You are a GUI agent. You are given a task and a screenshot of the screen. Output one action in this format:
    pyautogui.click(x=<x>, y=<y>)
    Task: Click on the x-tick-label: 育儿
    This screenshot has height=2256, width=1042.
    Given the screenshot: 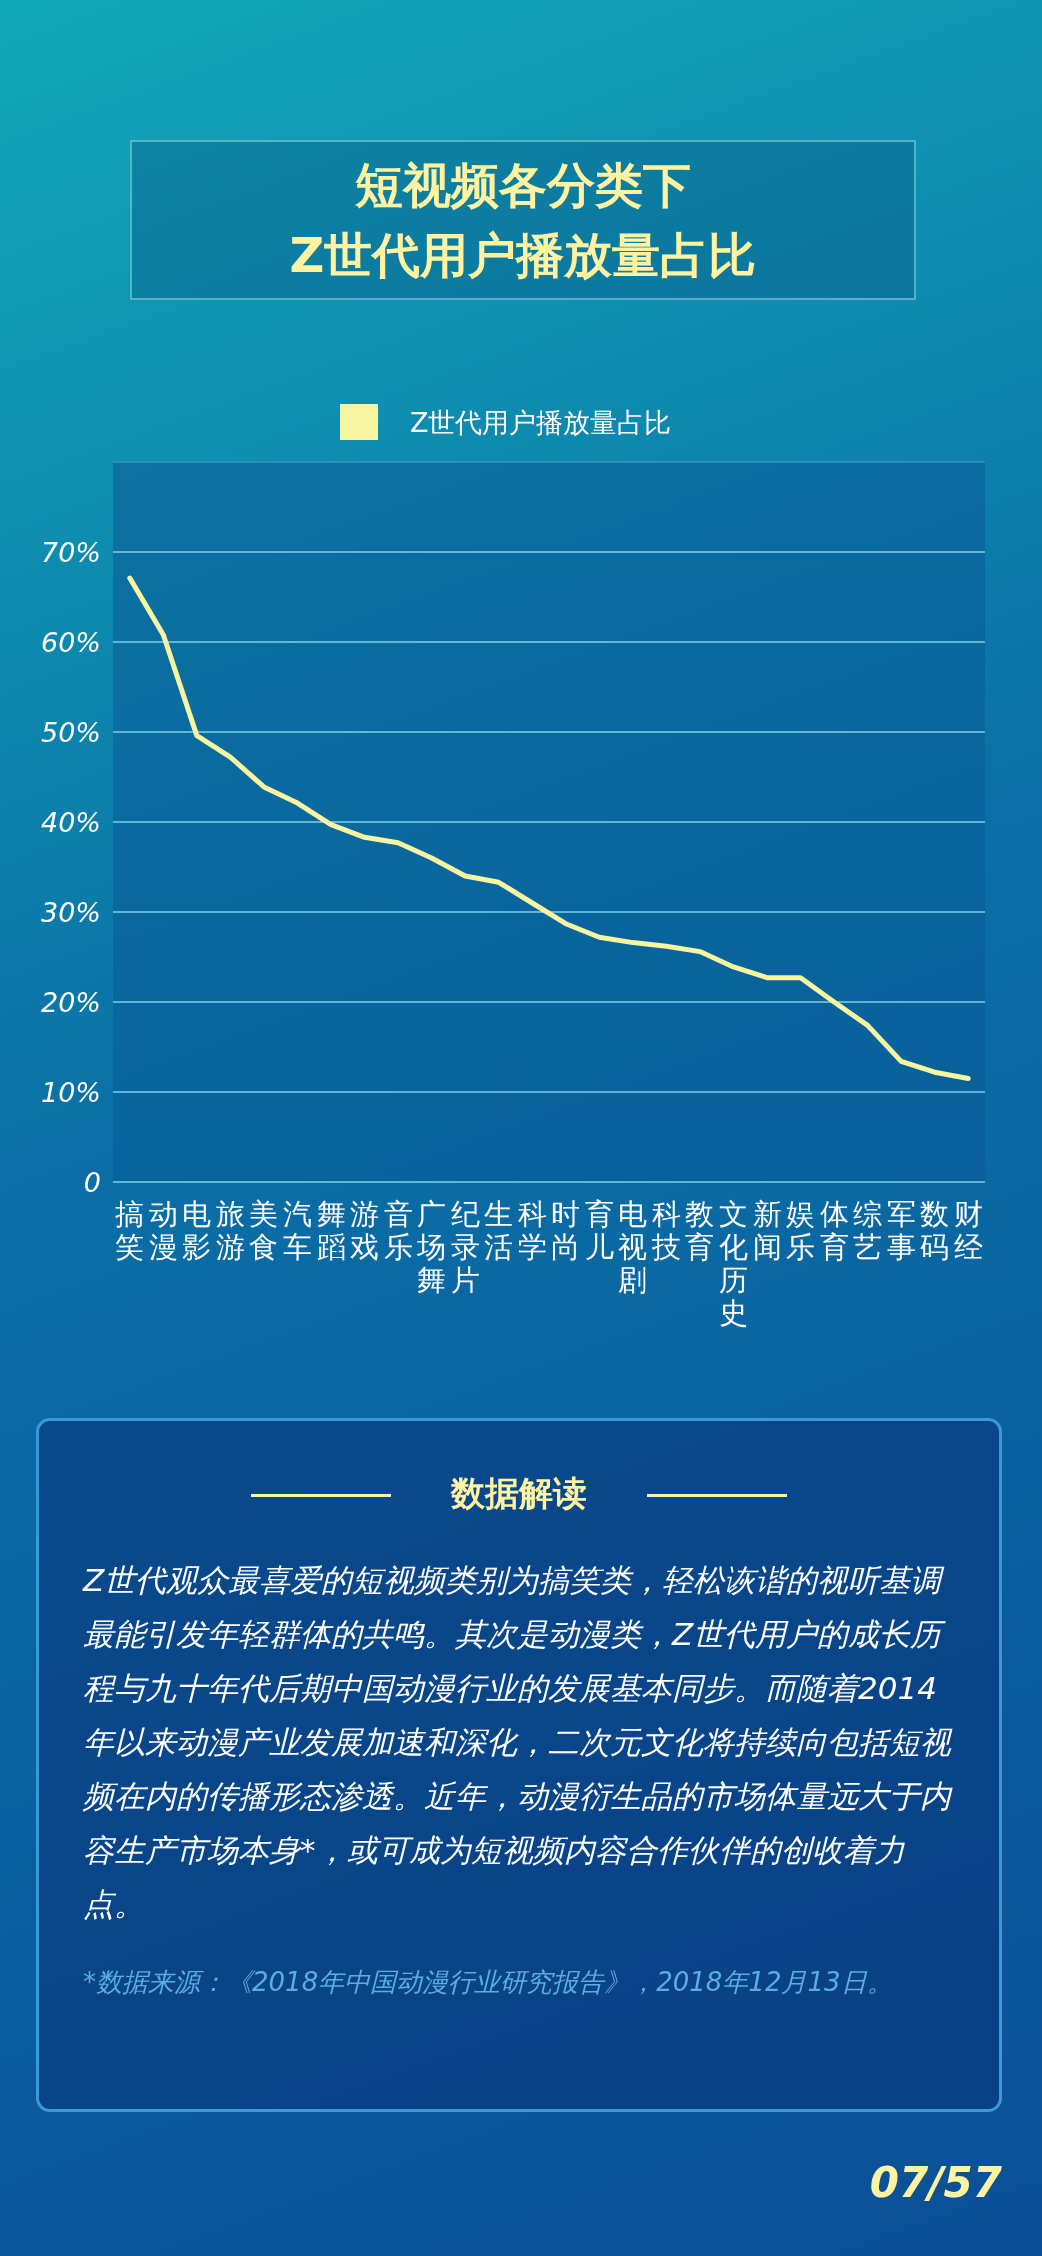 What is the action you would take?
    pyautogui.click(x=599, y=1230)
    